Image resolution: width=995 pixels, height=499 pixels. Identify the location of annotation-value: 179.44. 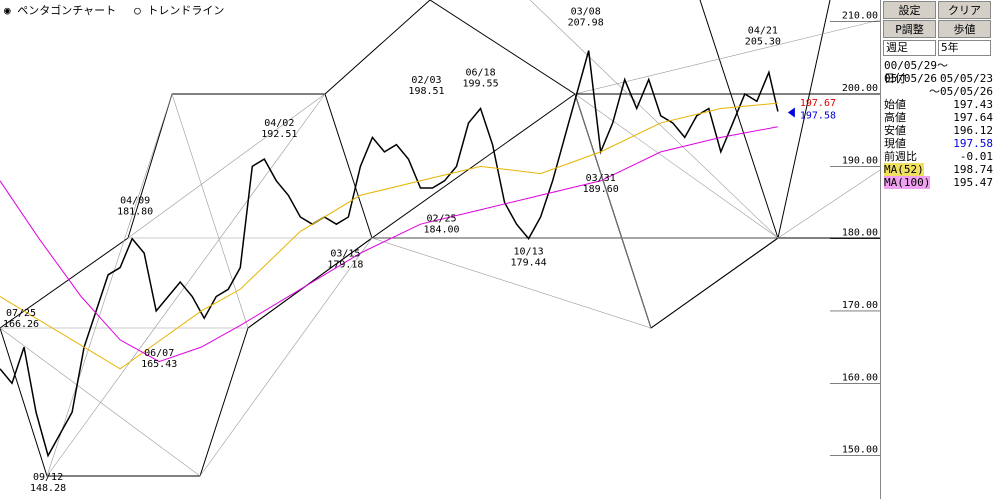
(529, 263).